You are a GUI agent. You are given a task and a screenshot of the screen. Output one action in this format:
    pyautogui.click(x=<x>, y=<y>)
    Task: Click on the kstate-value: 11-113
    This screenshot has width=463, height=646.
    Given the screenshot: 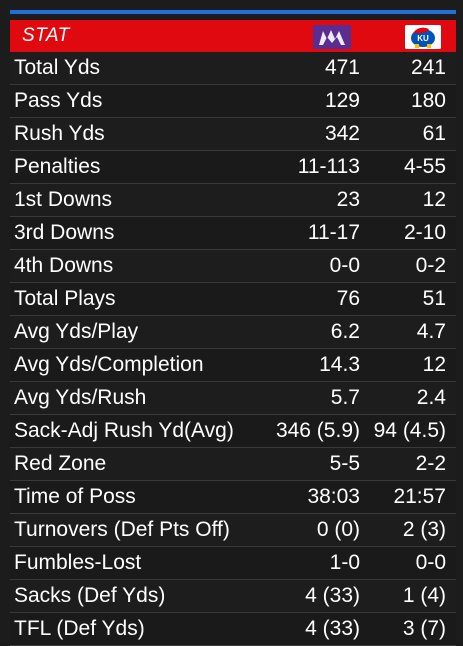 What is the action you would take?
    pyautogui.click(x=328, y=166)
    